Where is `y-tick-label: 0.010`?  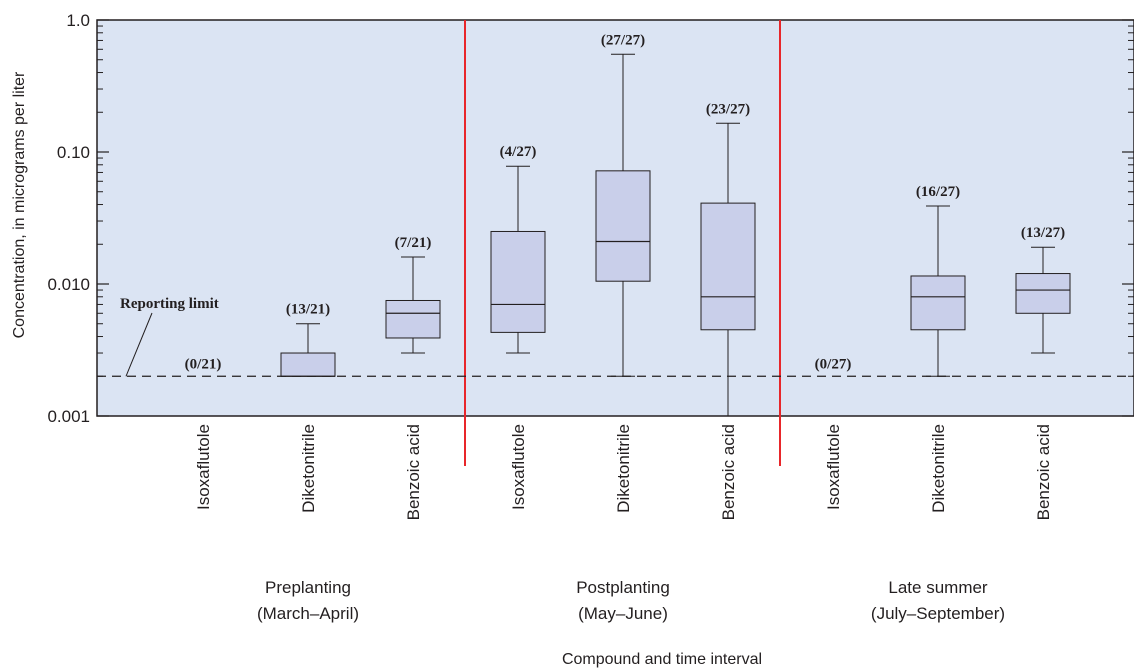
y-tick-label: 0.010 is located at coordinates (68, 284).